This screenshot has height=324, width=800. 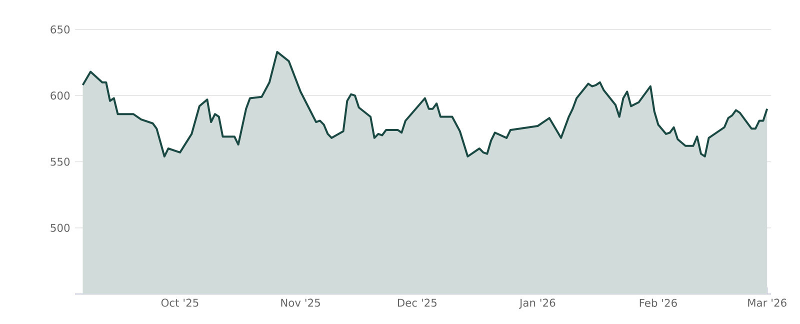 What do you see at coordinates (60, 228) in the screenshot?
I see `y-tick-label: 500` at bounding box center [60, 228].